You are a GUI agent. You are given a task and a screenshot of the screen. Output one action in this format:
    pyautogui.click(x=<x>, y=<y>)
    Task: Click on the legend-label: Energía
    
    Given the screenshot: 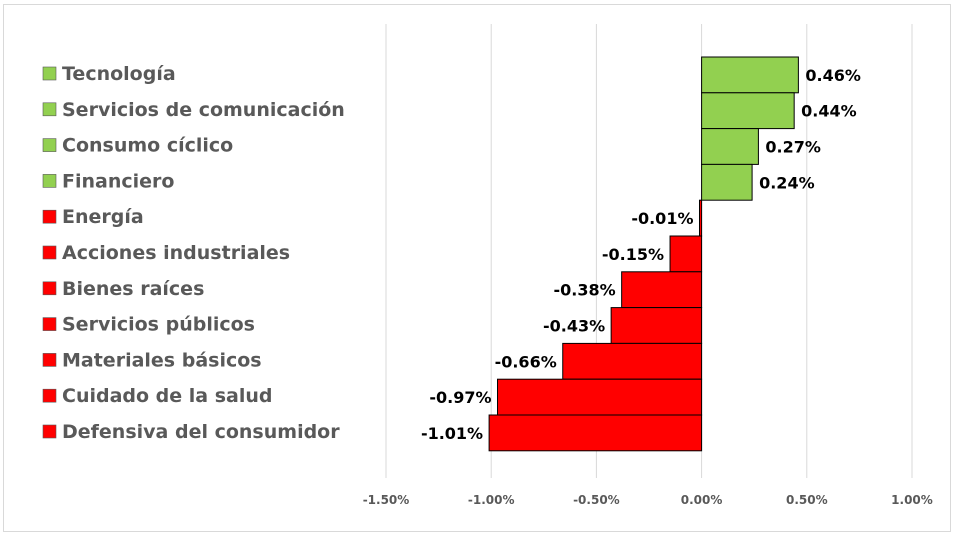 What is the action you would take?
    pyautogui.click(x=103, y=217)
    